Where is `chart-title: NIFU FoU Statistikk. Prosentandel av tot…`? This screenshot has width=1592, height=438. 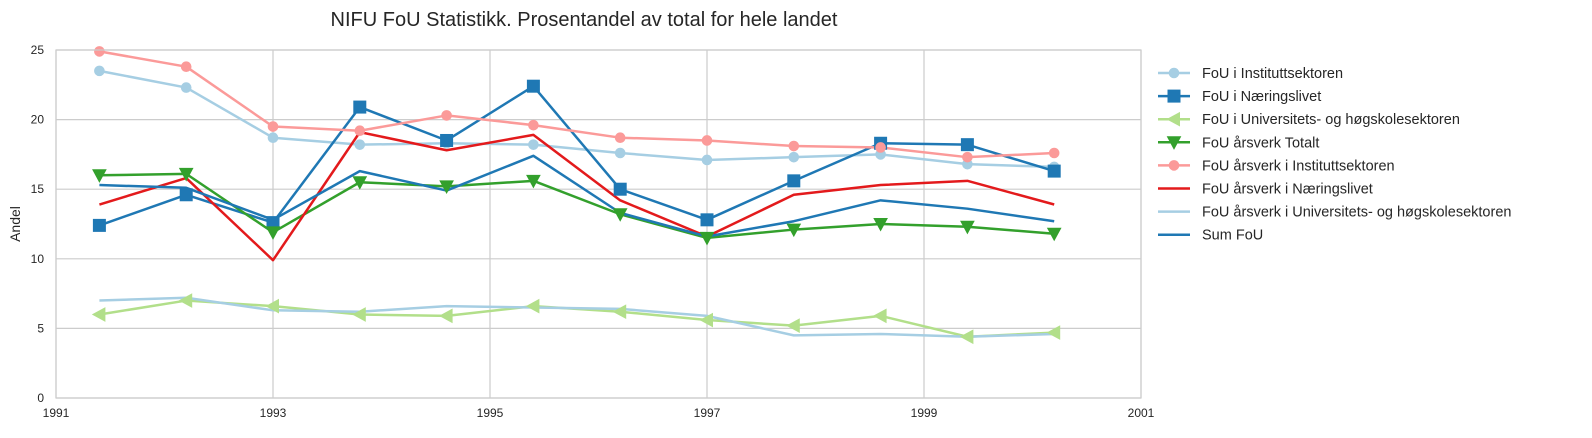
chart-title: NIFU FoU Statistikk. Prosentandel av tot… is located at coordinates (584, 20).